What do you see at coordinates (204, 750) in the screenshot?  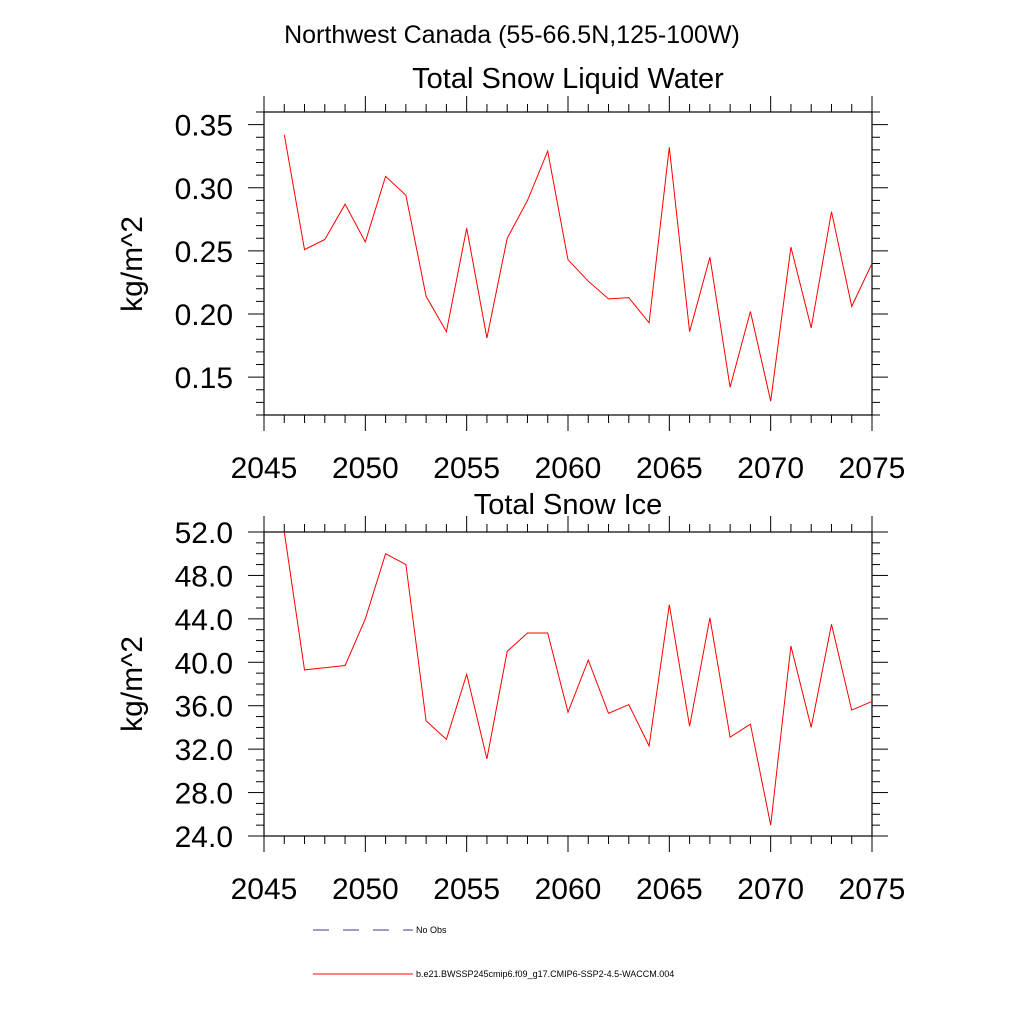 I see `y-tick-label: 32.0` at bounding box center [204, 750].